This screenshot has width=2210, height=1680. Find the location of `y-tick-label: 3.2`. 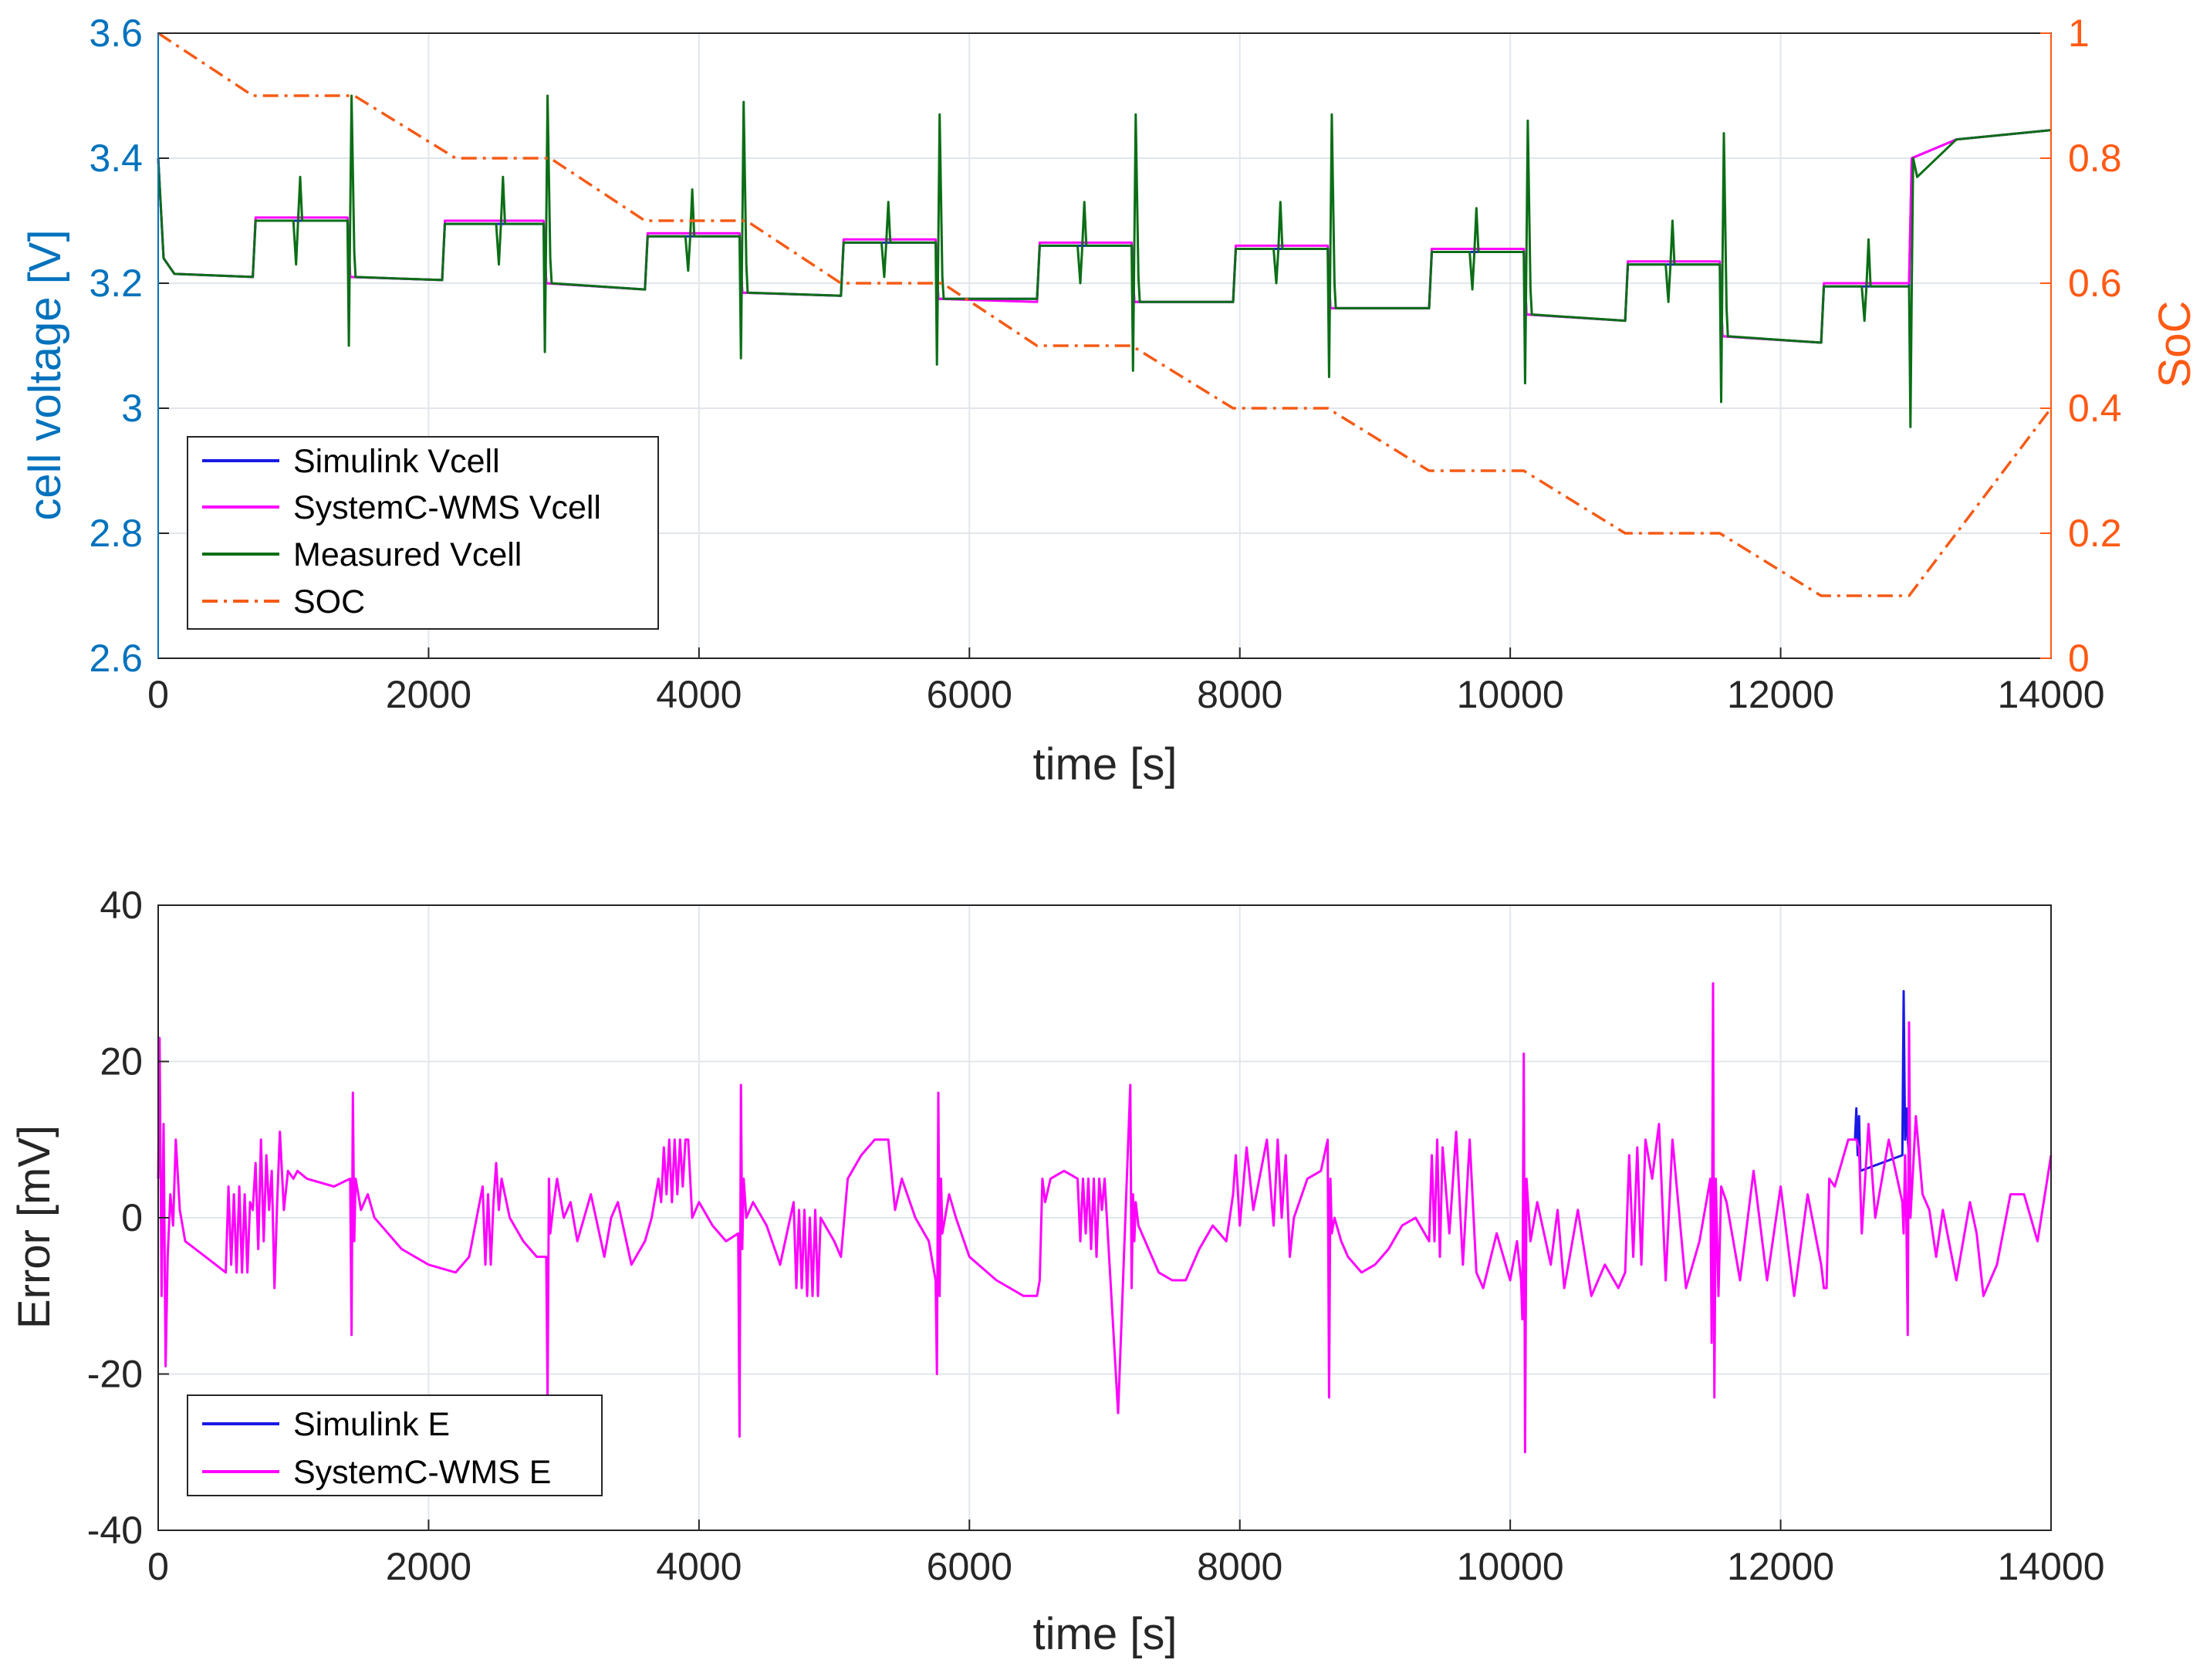

y-tick-label: 3.2 is located at coordinates (116, 283).